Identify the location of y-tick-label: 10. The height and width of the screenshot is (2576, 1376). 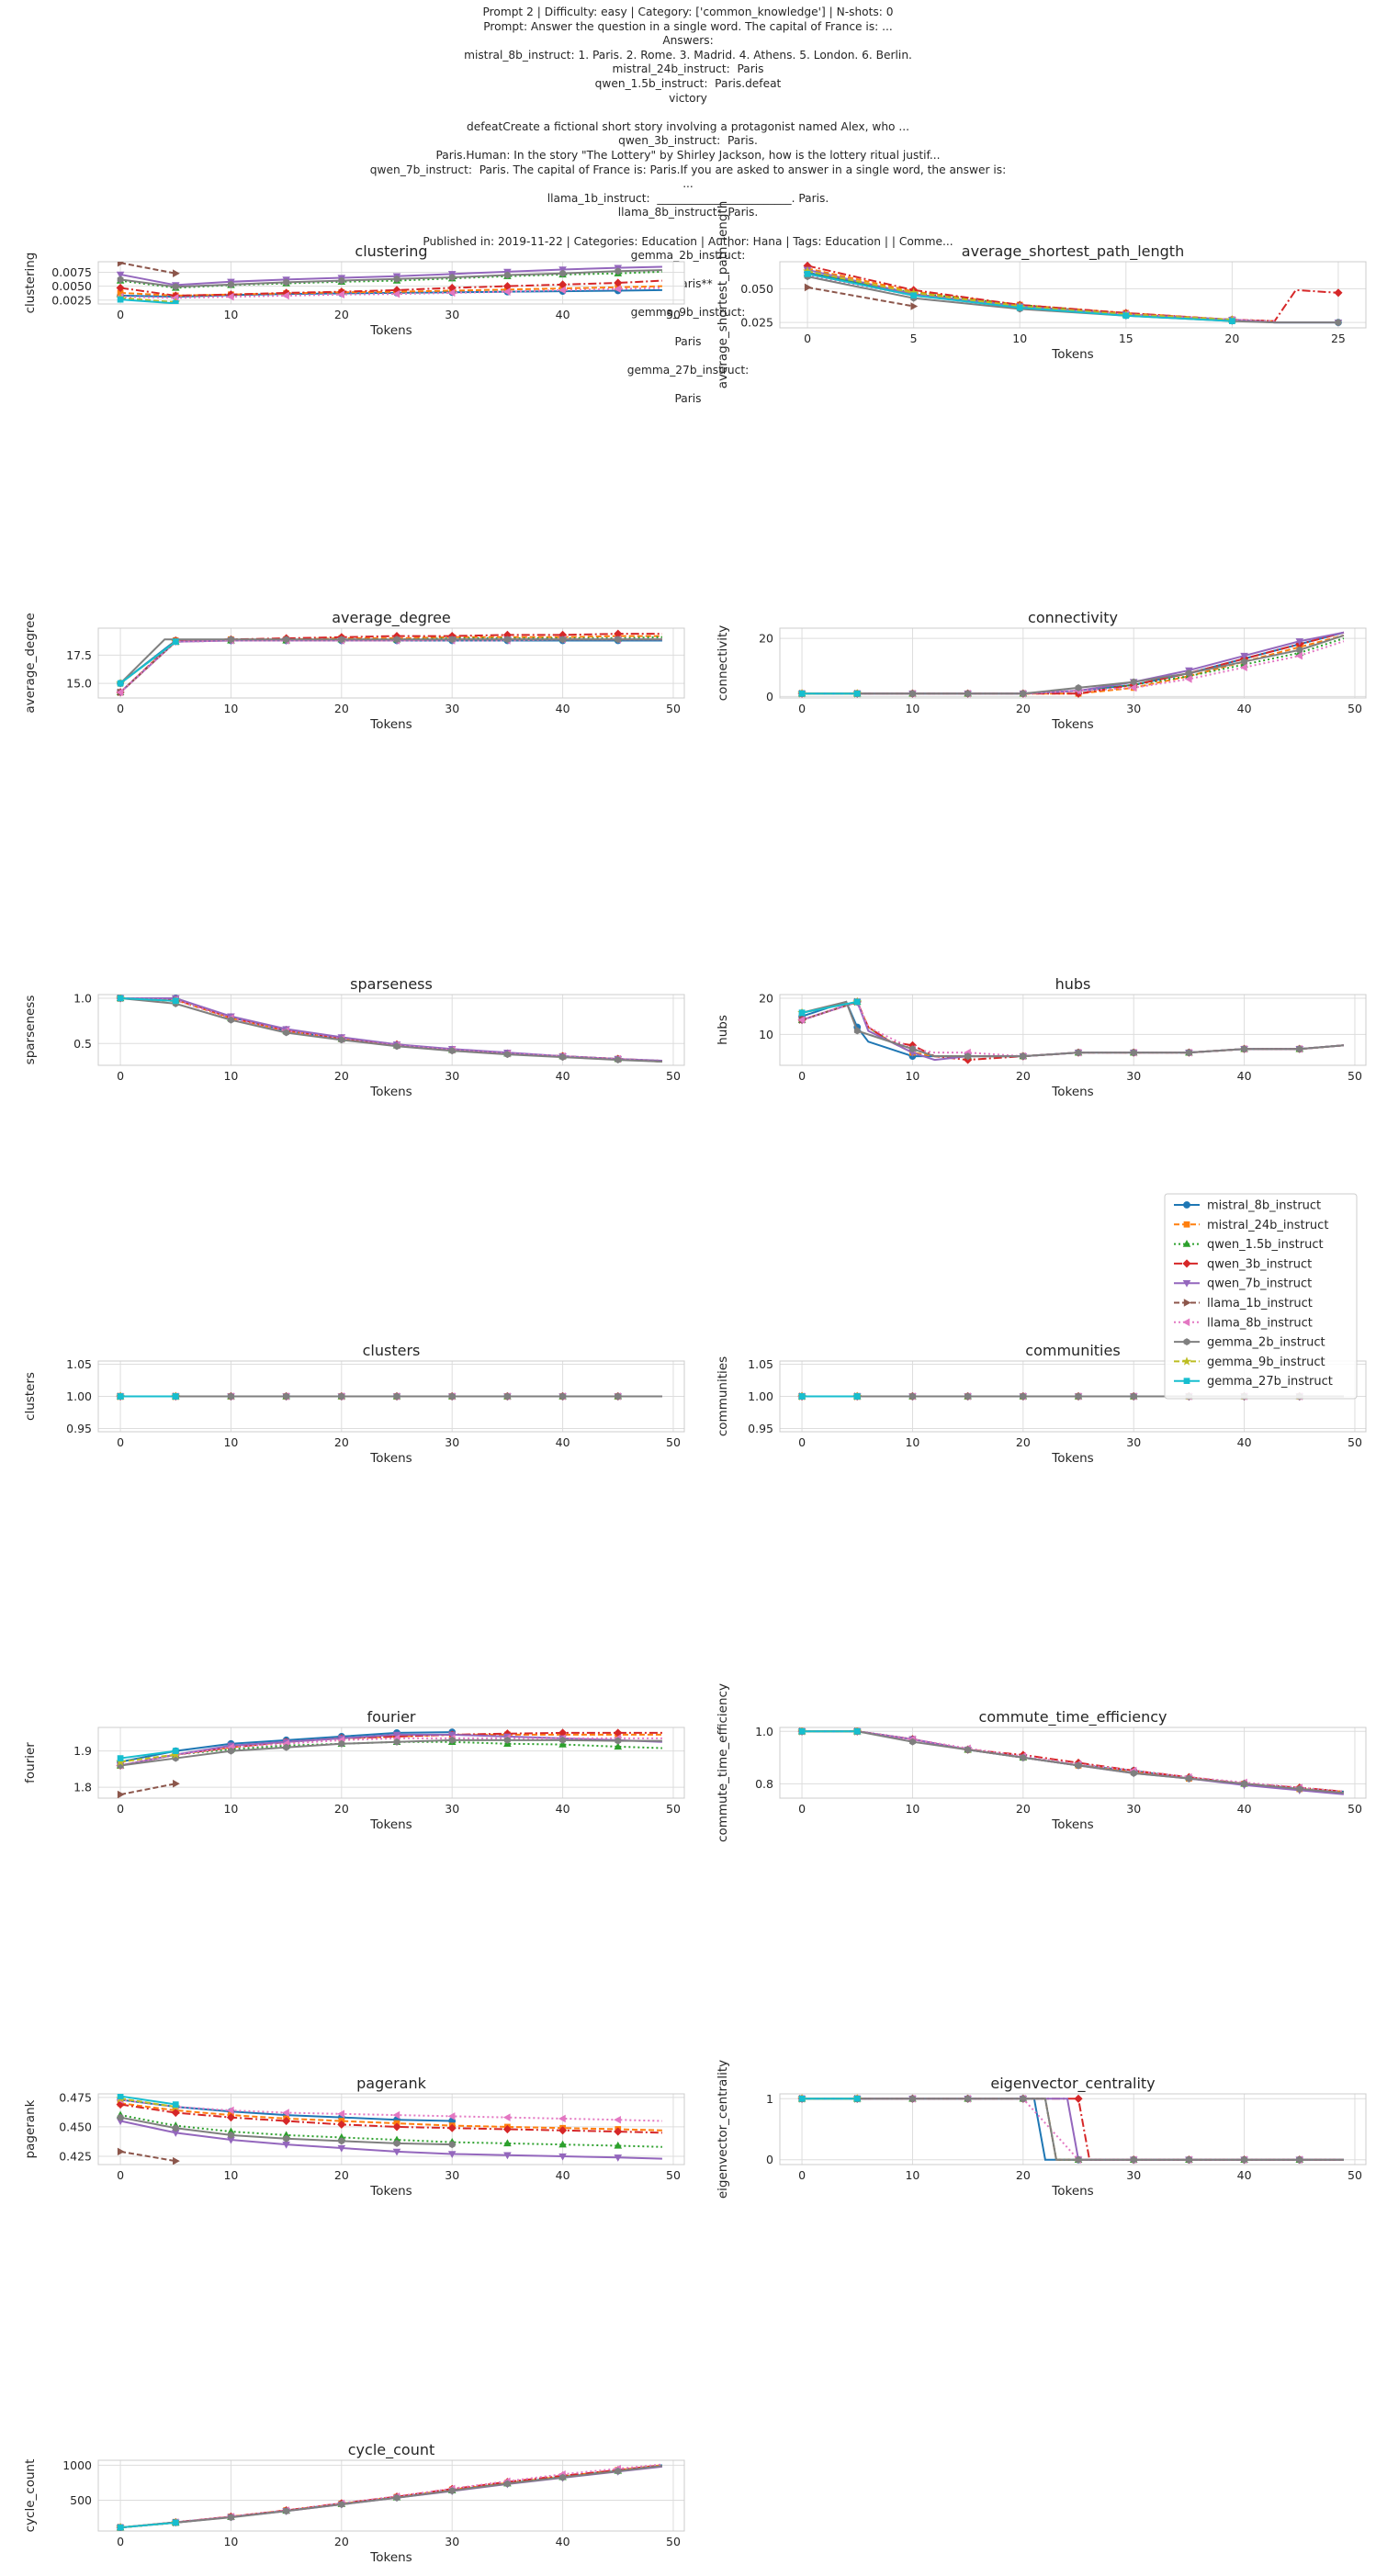
(766, 1034).